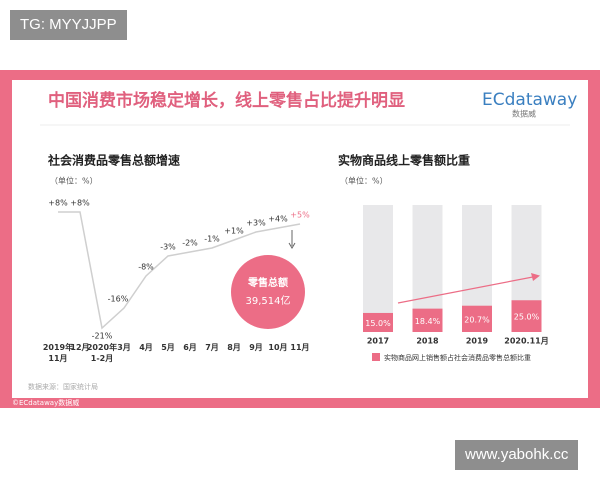 This screenshot has width=600, height=480. What do you see at coordinates (300, 347) in the screenshot?
I see `x-tick-label: 11月` at bounding box center [300, 347].